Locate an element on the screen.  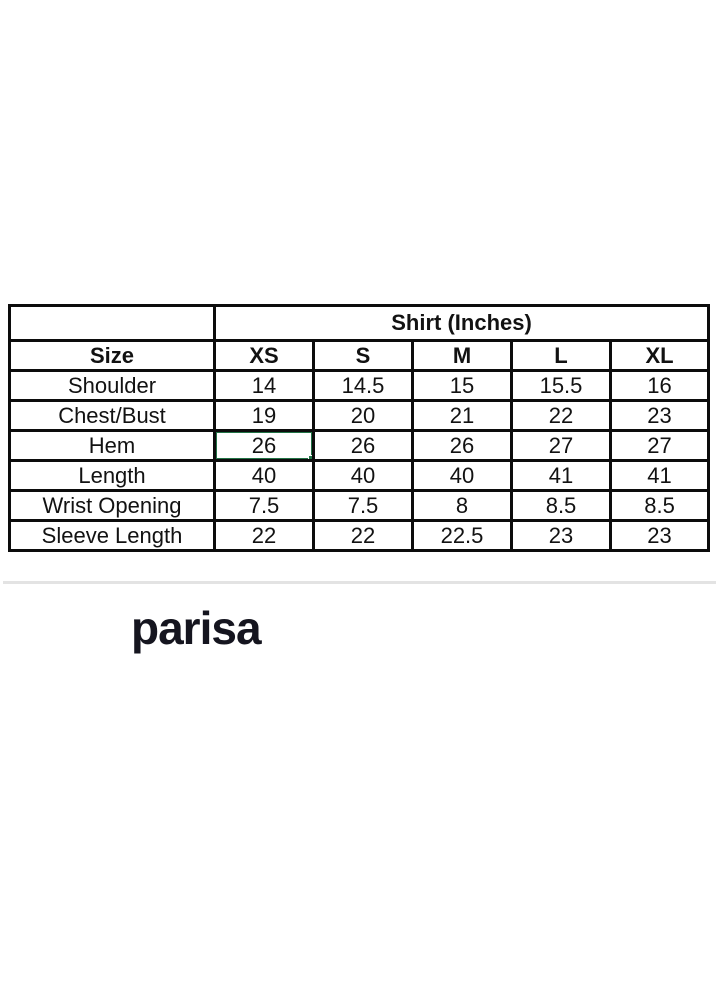
cell-wrist-l: 8.5 is located at coordinates (561, 505).